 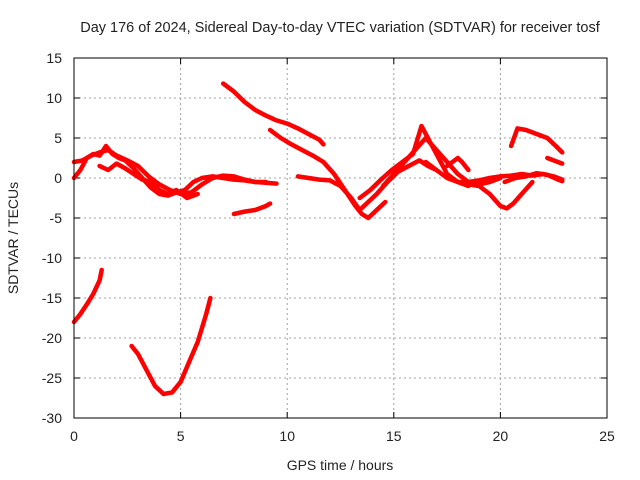 I want to click on x-tick-label: 10, so click(x=287, y=436).